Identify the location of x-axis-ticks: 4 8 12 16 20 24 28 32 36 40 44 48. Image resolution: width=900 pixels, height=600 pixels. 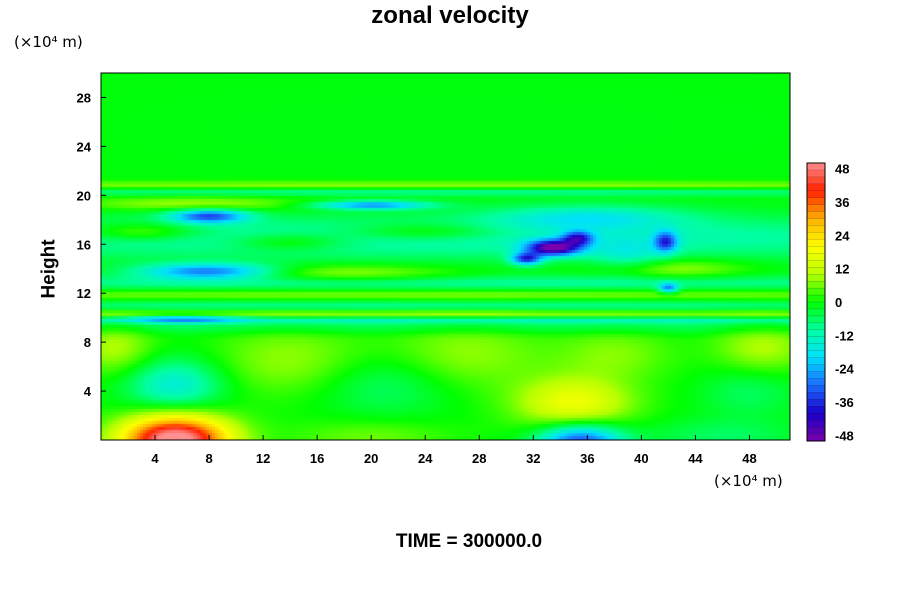
(454, 450).